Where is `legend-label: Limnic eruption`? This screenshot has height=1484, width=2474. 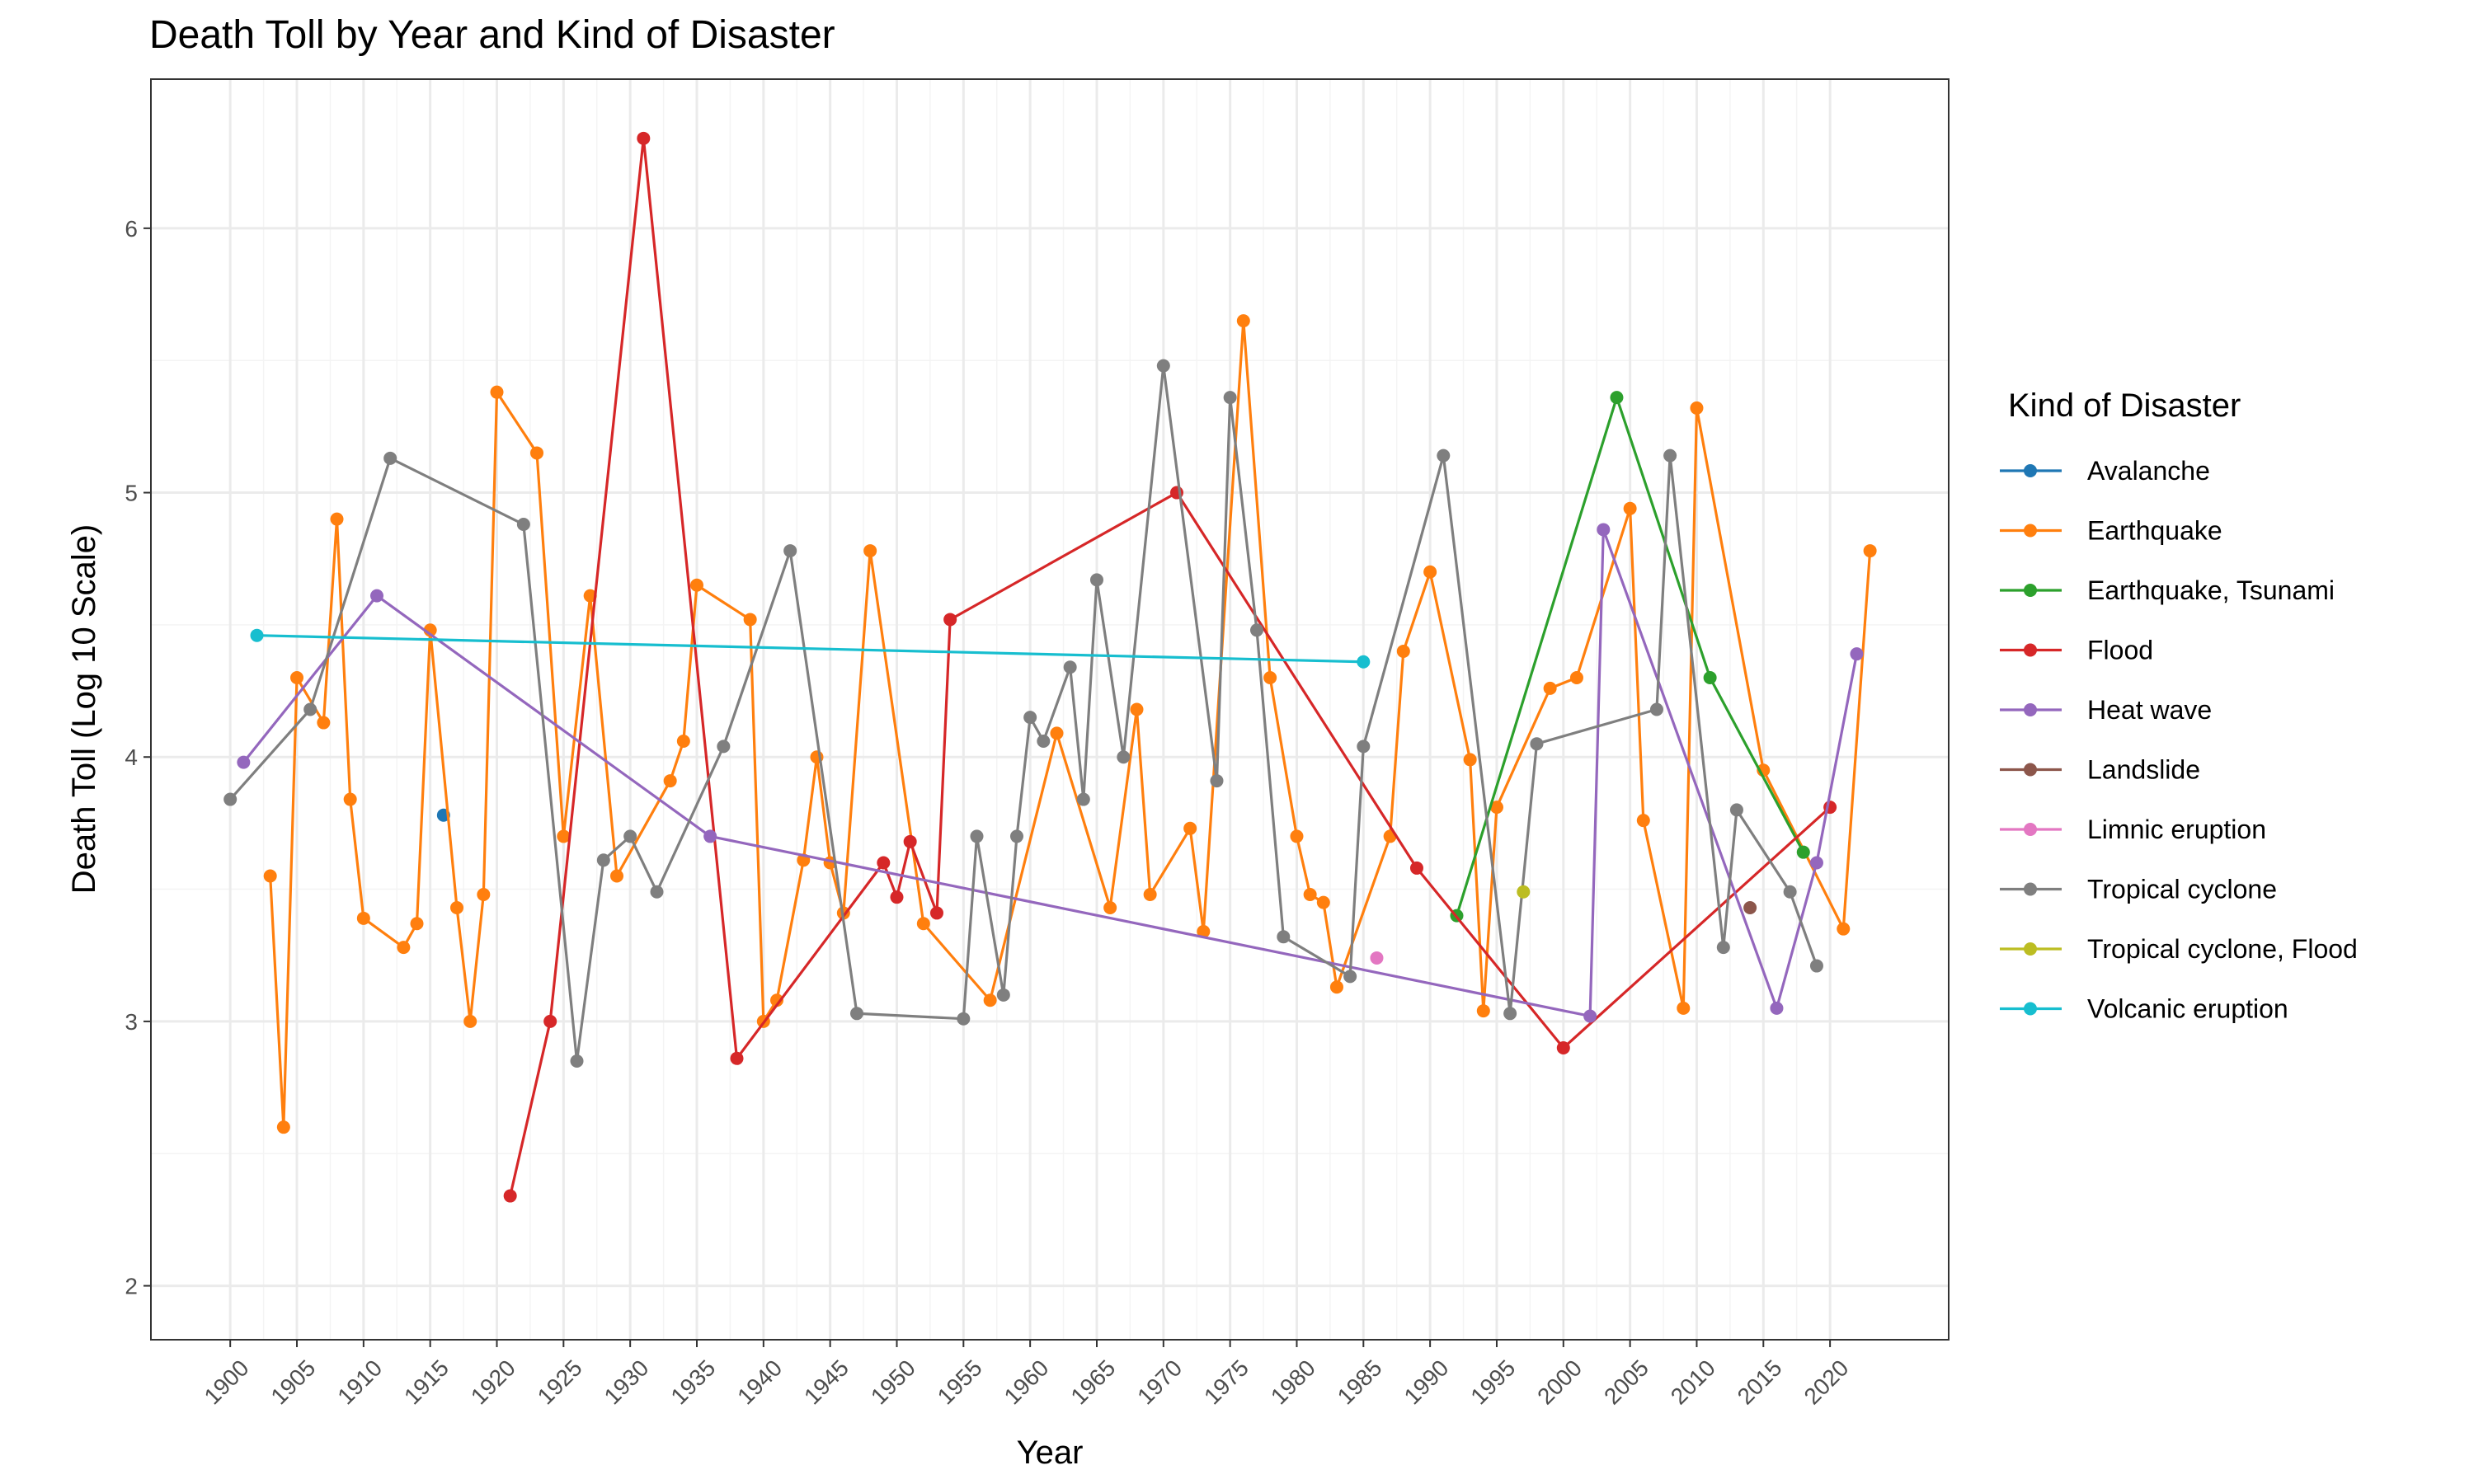 legend-label: Limnic eruption is located at coordinates (2176, 829).